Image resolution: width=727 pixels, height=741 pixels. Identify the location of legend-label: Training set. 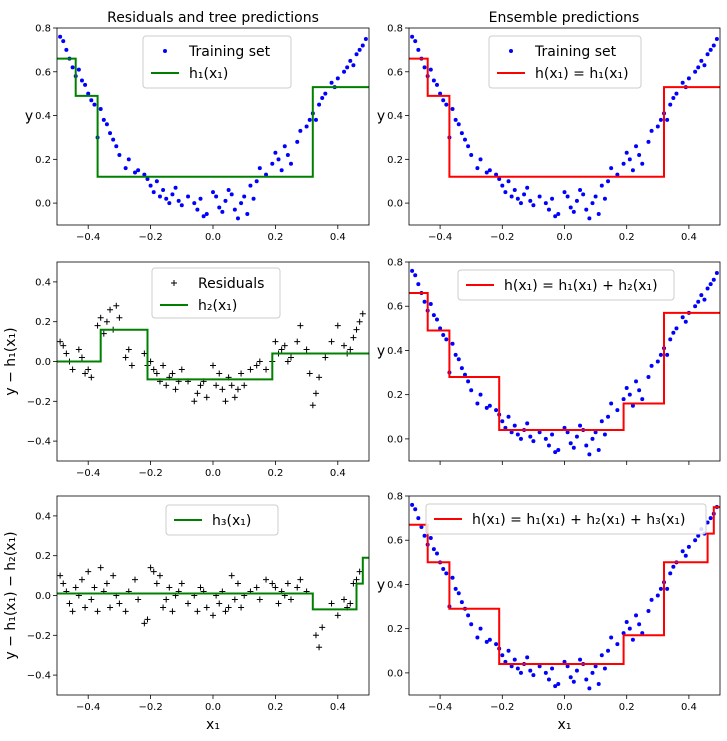
(229, 52).